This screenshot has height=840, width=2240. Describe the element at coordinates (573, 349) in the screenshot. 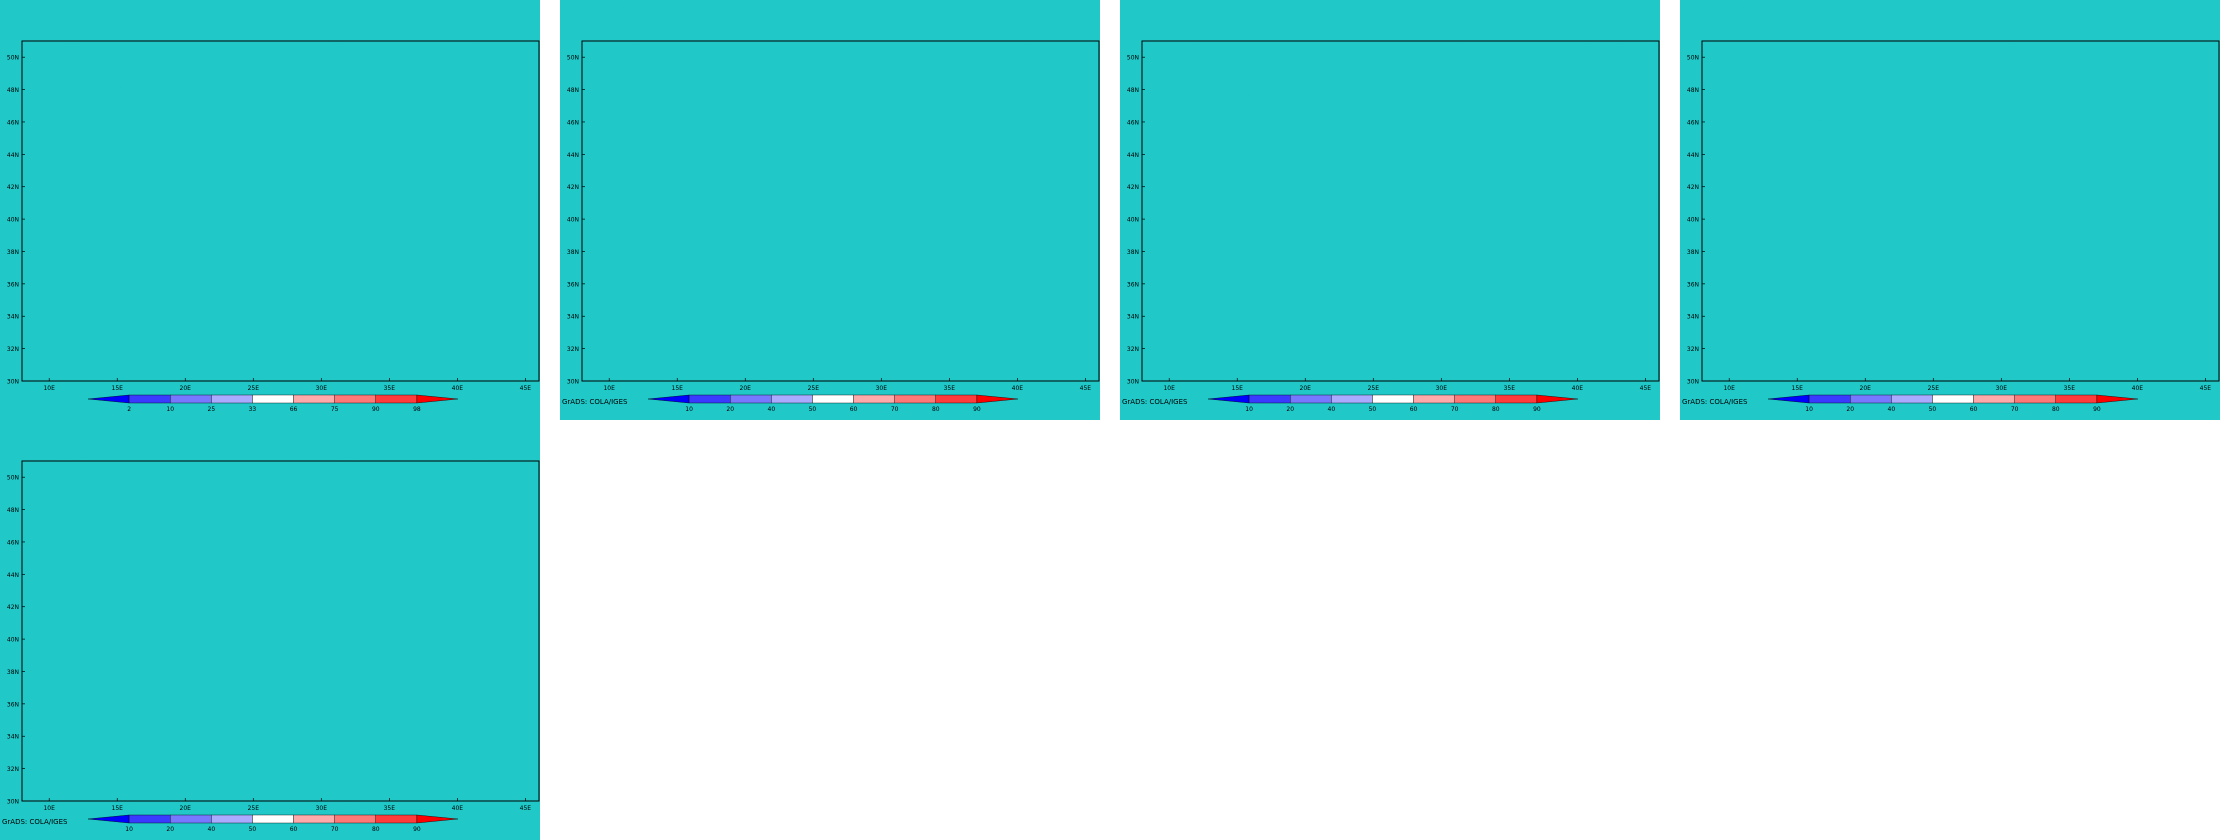

I see `lat-tick-label: 32N` at that location.